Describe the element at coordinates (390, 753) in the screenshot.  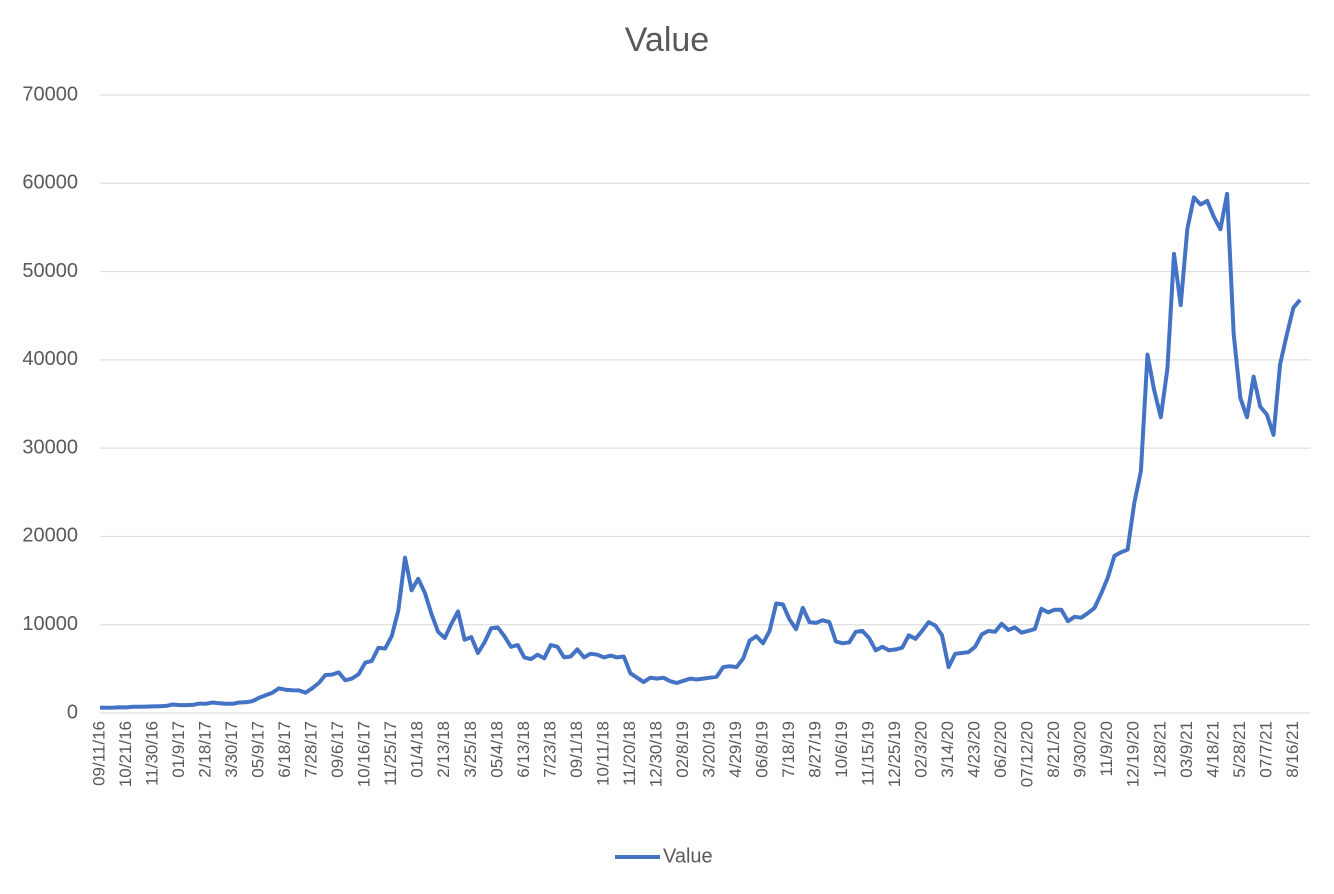
I see `x-tick-label: 11/25/17` at that location.